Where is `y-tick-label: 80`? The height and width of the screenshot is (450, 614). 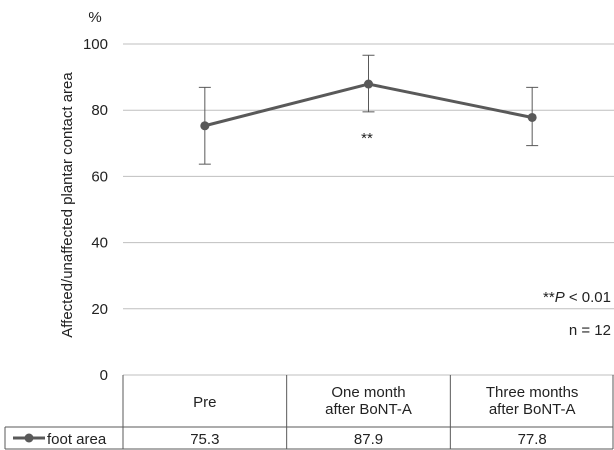 y-tick-label: 80 is located at coordinates (99, 110).